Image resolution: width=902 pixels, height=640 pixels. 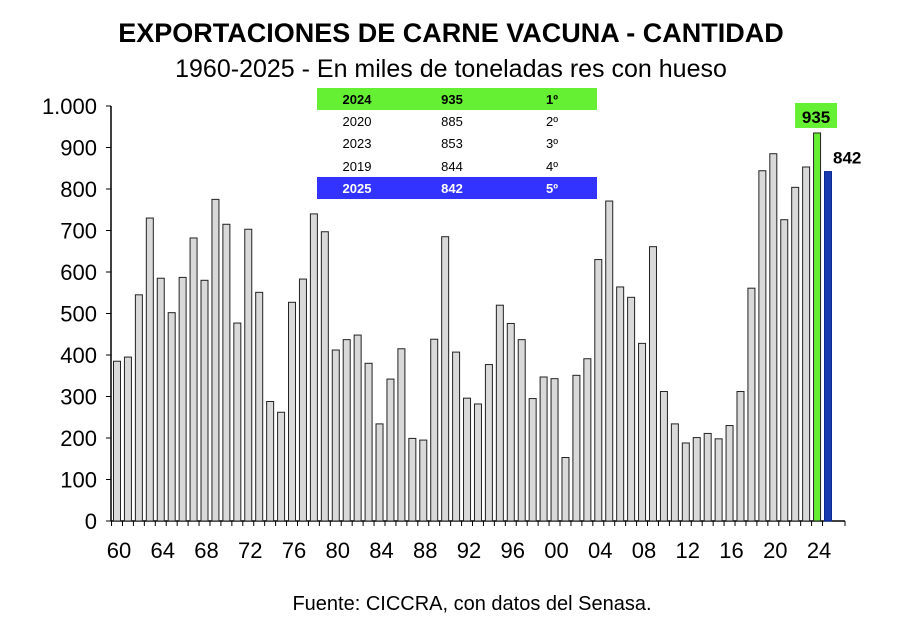 What do you see at coordinates (78, 189) in the screenshot?
I see `y-tick-label: 800` at bounding box center [78, 189].